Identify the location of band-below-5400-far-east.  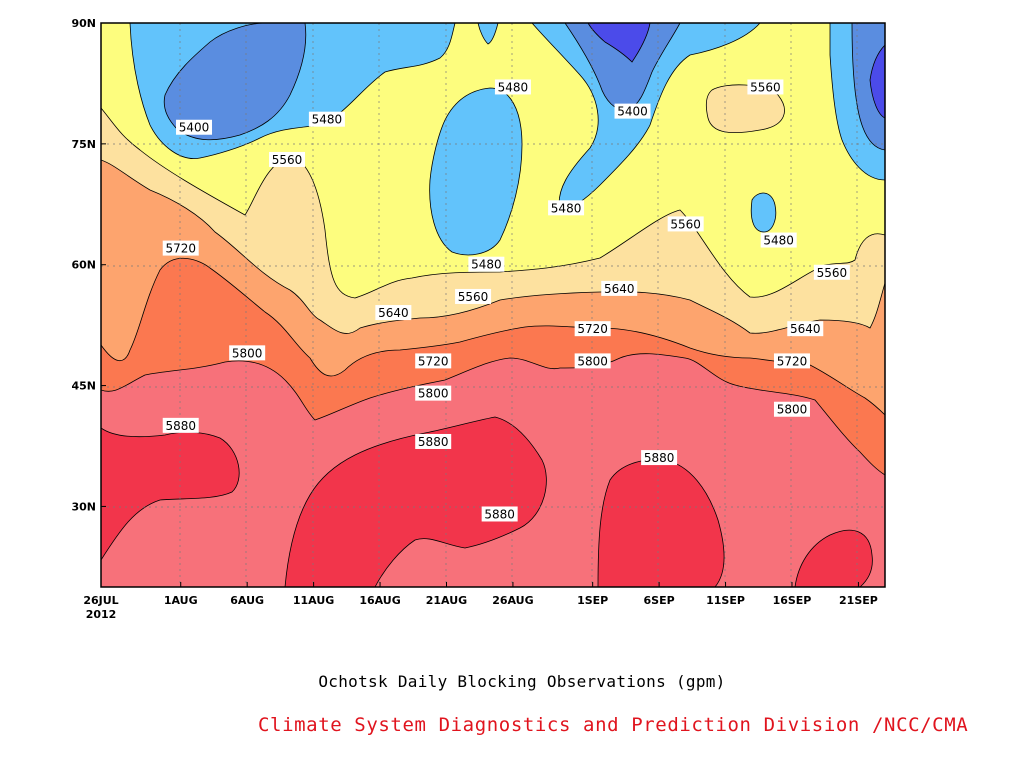
(877, 81).